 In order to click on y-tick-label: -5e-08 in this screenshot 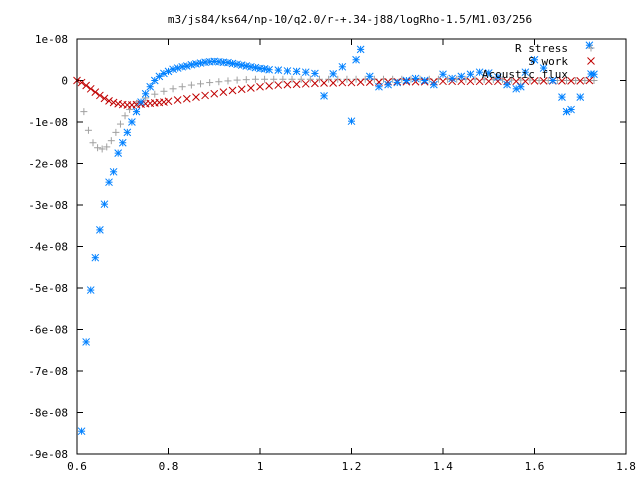, I will do `click(48, 288)`.